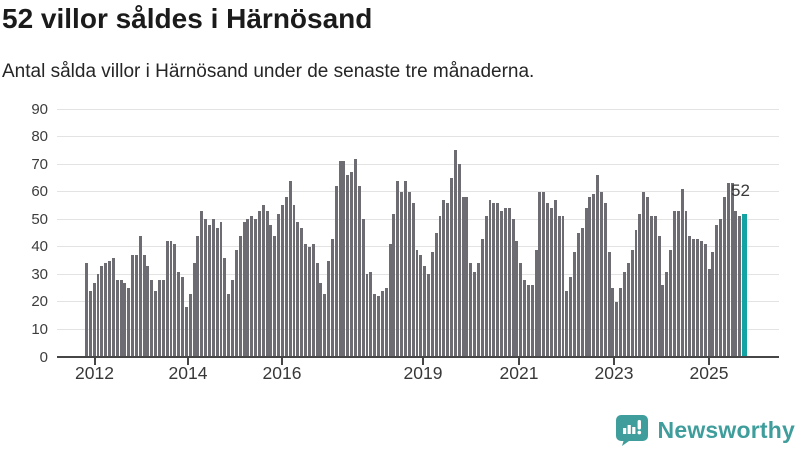 Image resolution: width=800 pixels, height=450 pixels. I want to click on x-axis-label: 2012, so click(94, 373).